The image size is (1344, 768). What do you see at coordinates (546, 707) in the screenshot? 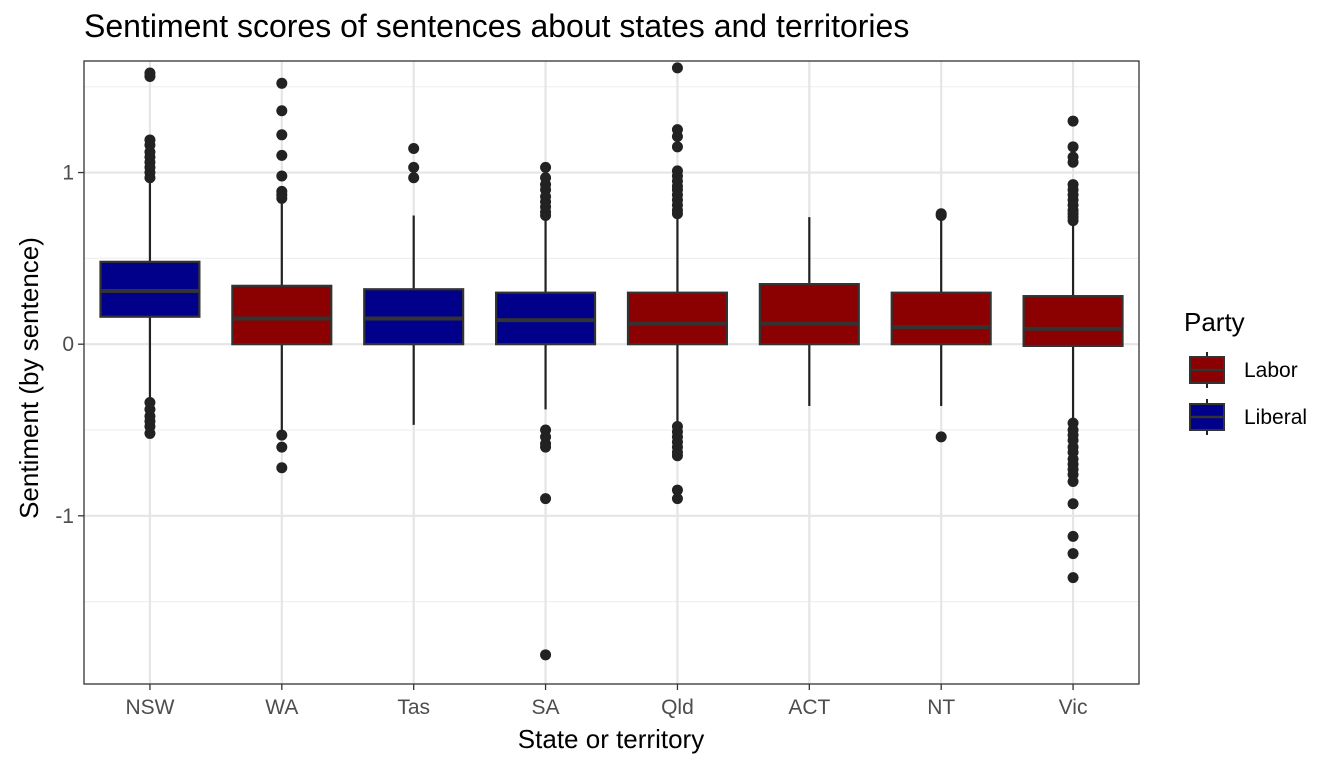
I see `x-tick-label: SA` at bounding box center [546, 707].